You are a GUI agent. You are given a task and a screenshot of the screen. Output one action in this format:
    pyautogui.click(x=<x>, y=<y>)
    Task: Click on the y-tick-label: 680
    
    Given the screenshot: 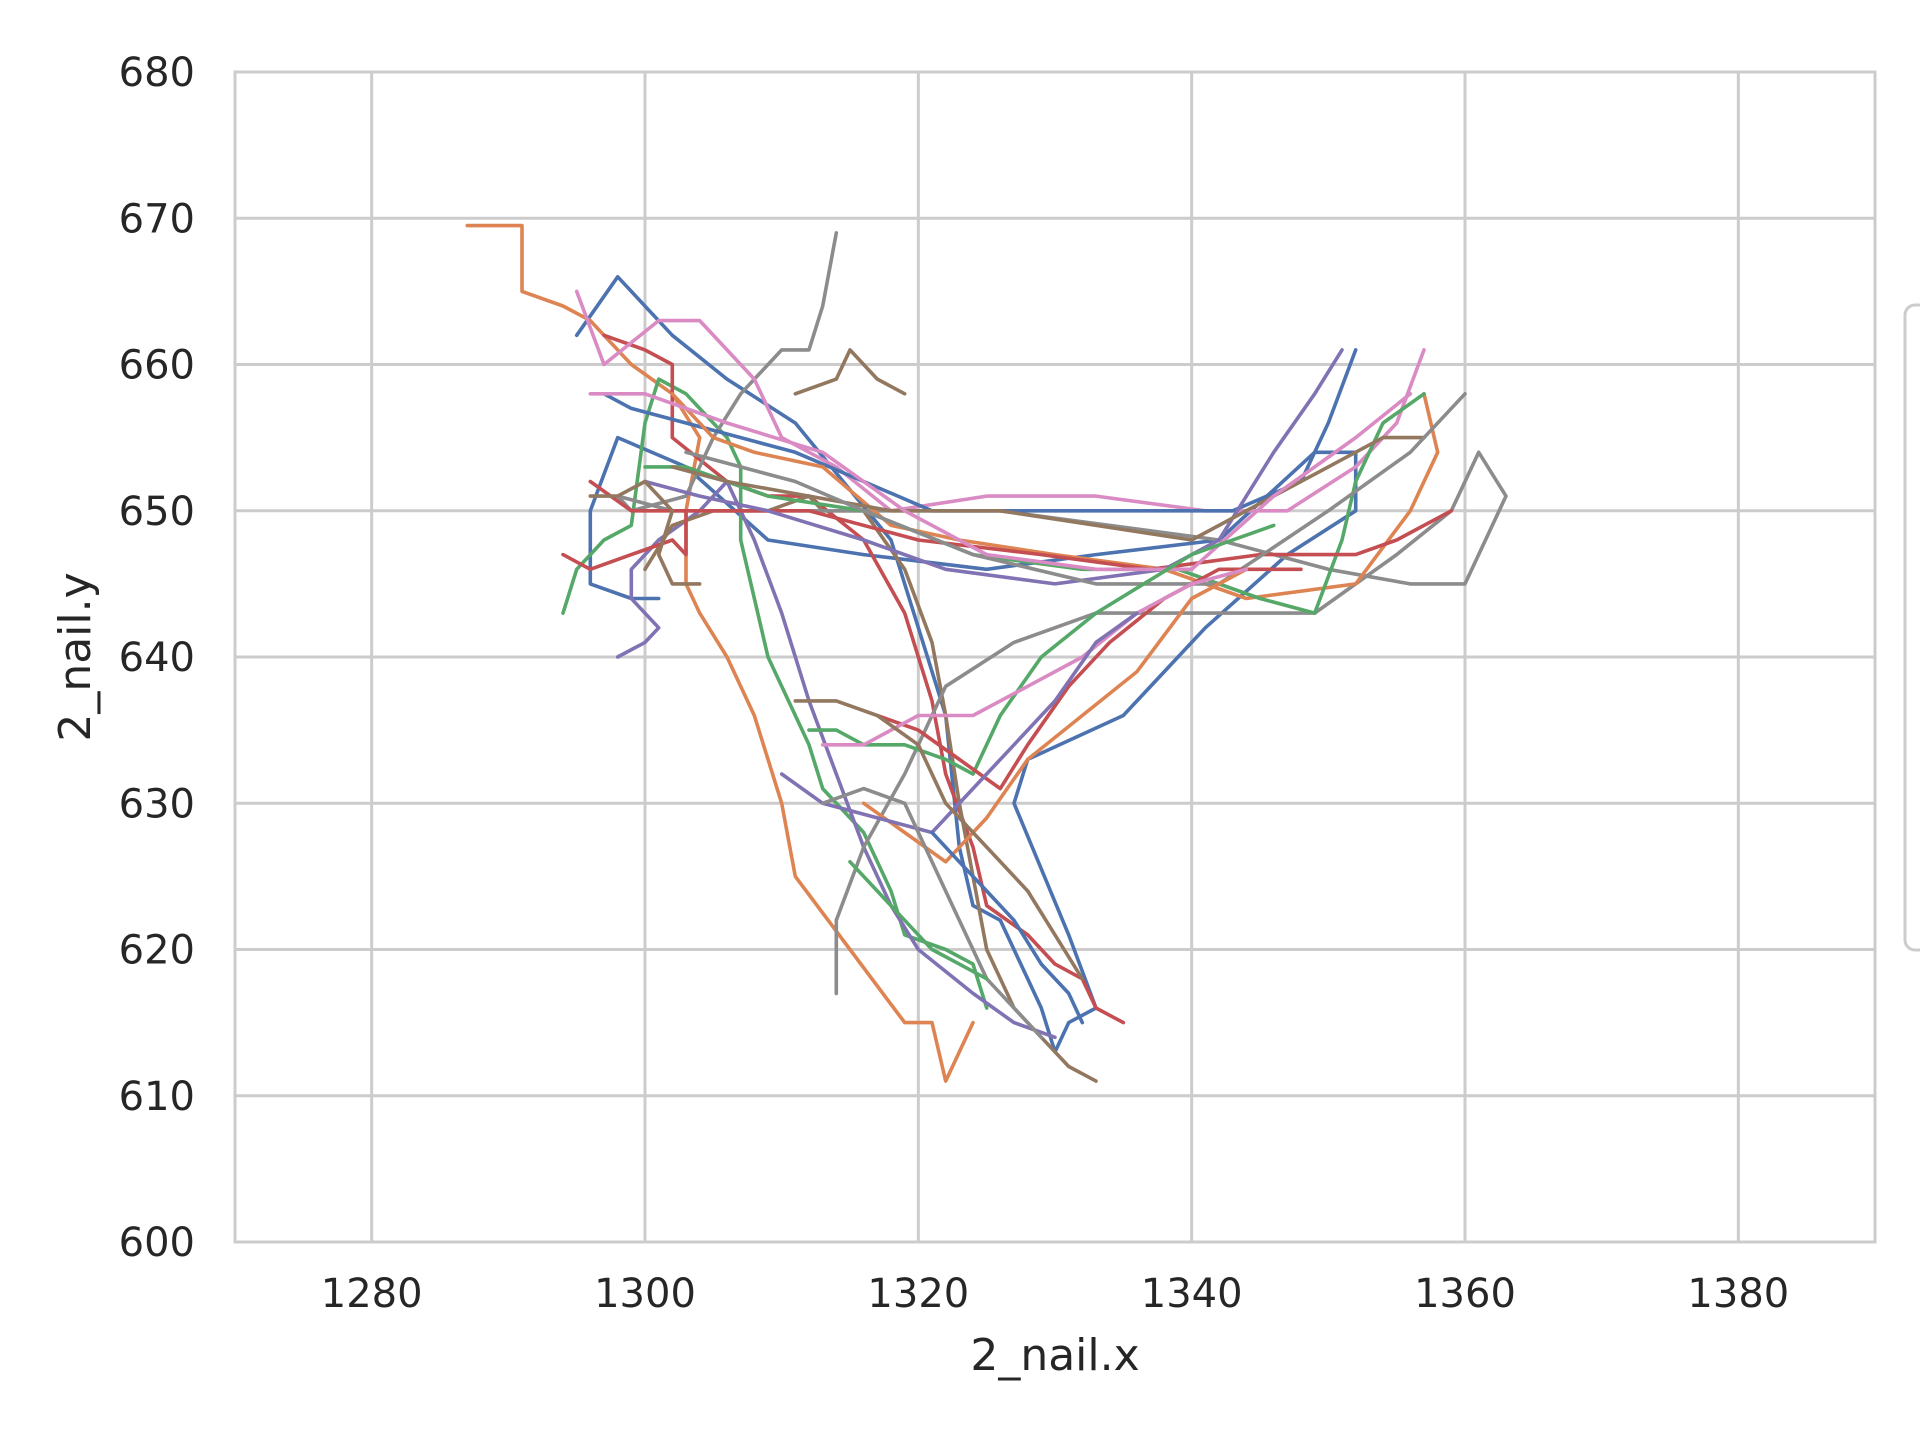 What is the action you would take?
    pyautogui.click(x=157, y=73)
    